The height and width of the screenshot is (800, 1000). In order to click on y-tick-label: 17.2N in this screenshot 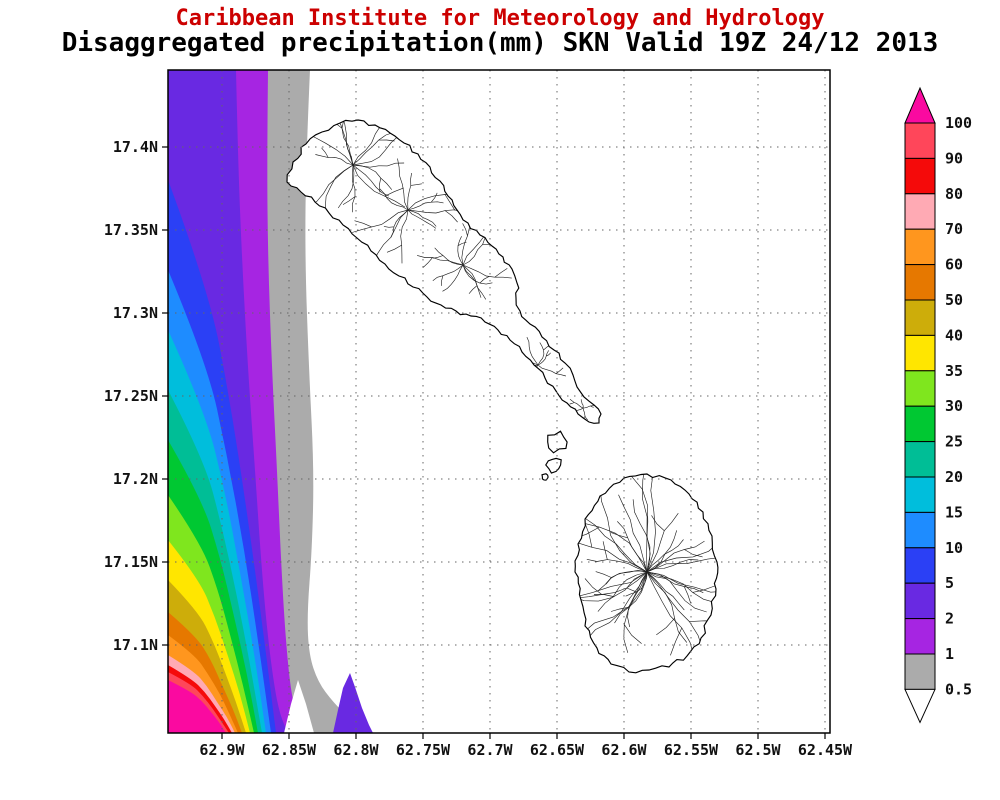, I will do `click(135, 479)`.